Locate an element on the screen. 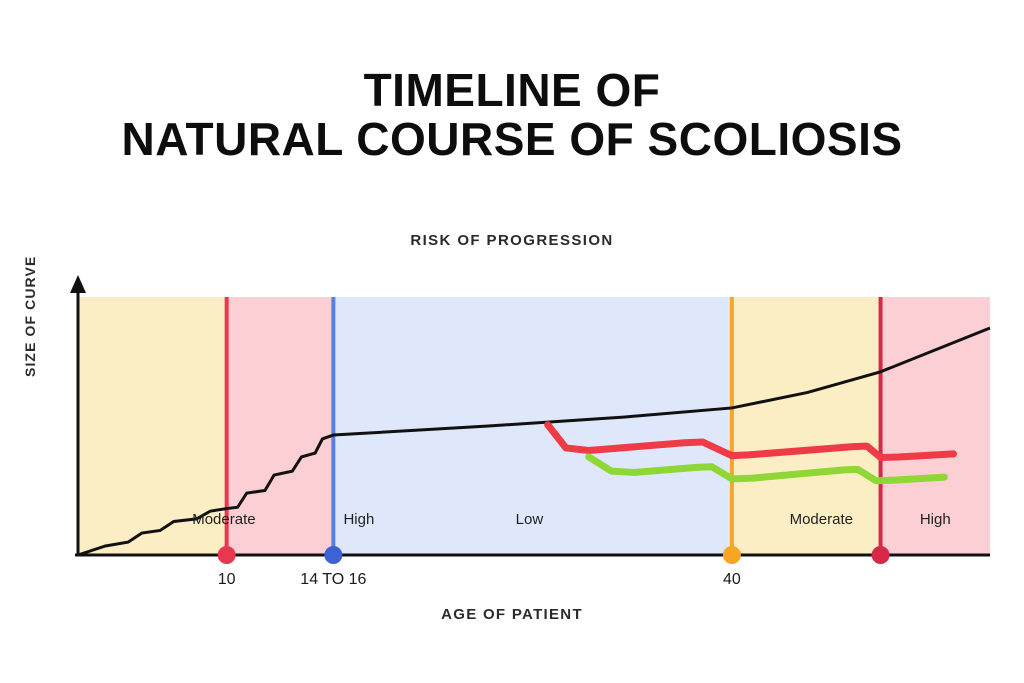  page-title: TIMELINE OF NATURAL COURSE OF SCOLIOSIS is located at coordinates (512, 115).